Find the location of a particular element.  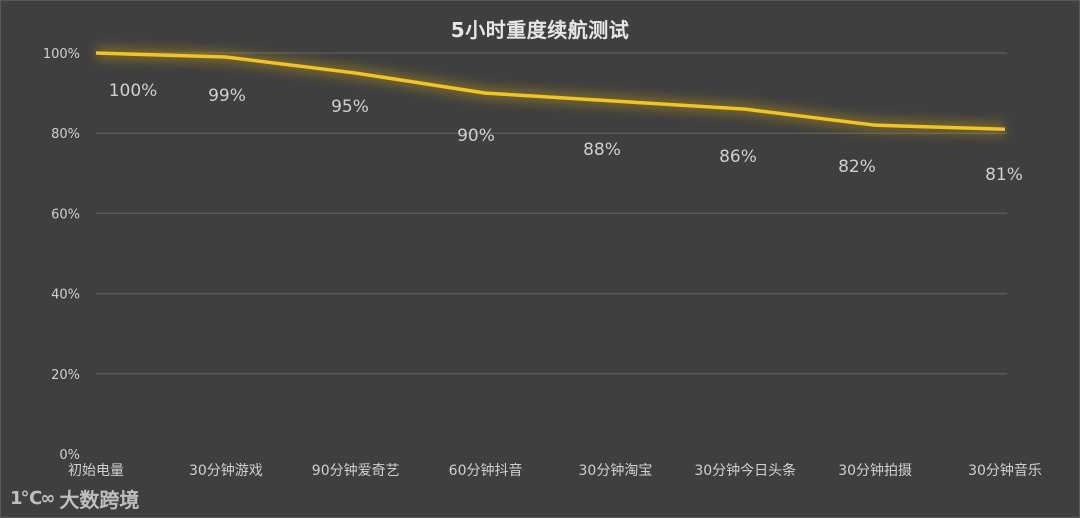

x-tick-label: 60分钟抖音 is located at coordinates (486, 470).